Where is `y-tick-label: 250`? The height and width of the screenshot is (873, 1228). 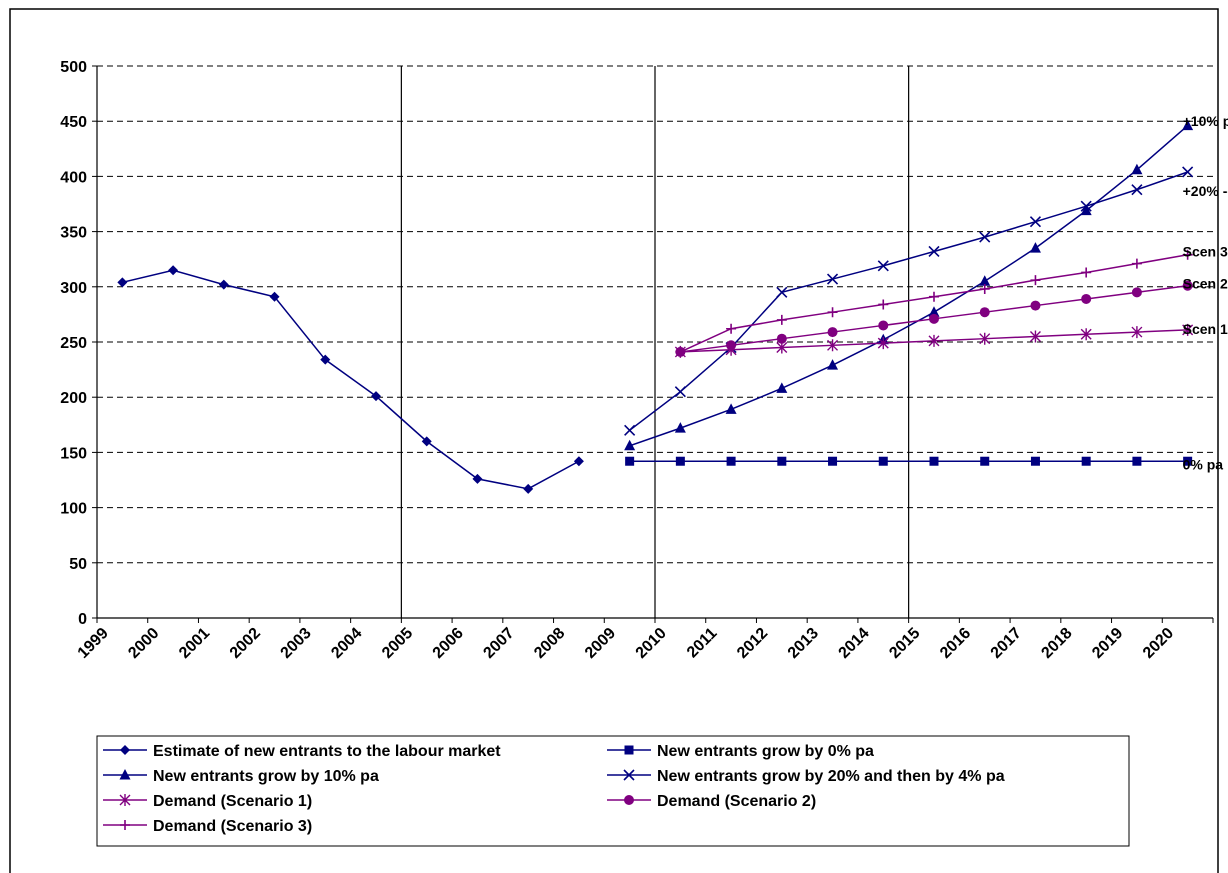
y-tick-label: 250 is located at coordinates (73, 343).